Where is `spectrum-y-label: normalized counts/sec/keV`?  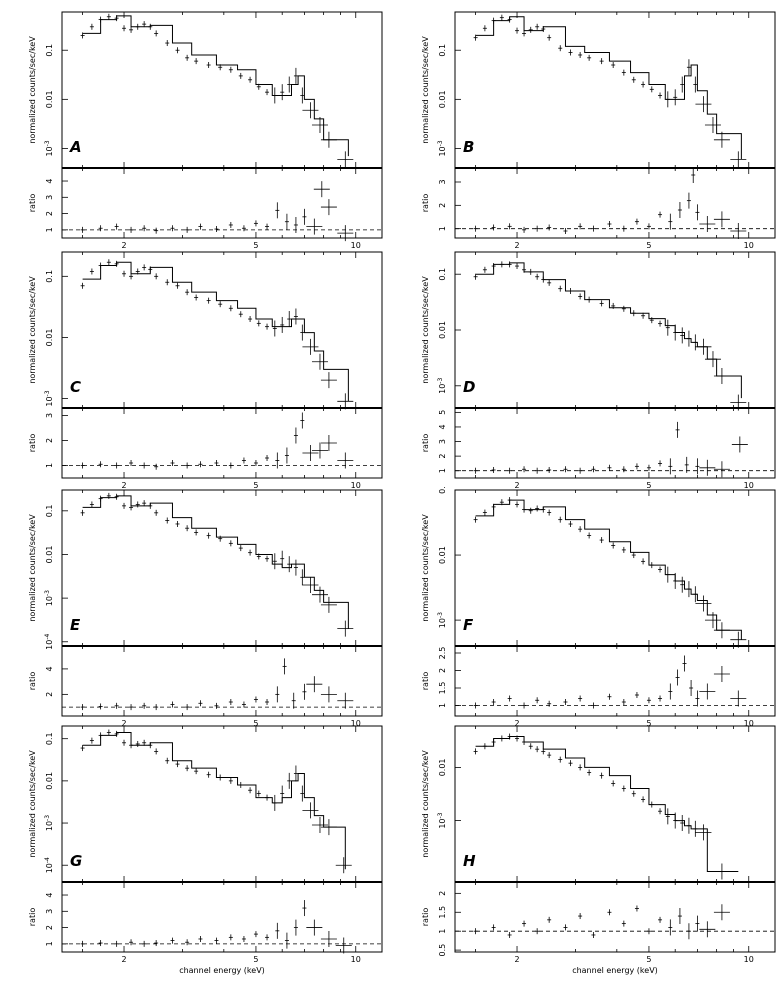
spectrum-y-label: normalized counts/sec/keV is located at coordinates (32, 804).